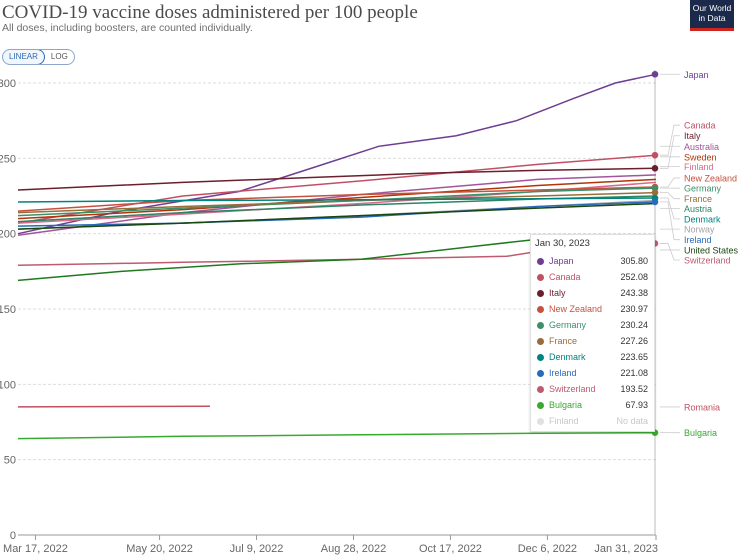  What do you see at coordinates (702, 407) in the screenshot?
I see `series-label: Romania` at bounding box center [702, 407].